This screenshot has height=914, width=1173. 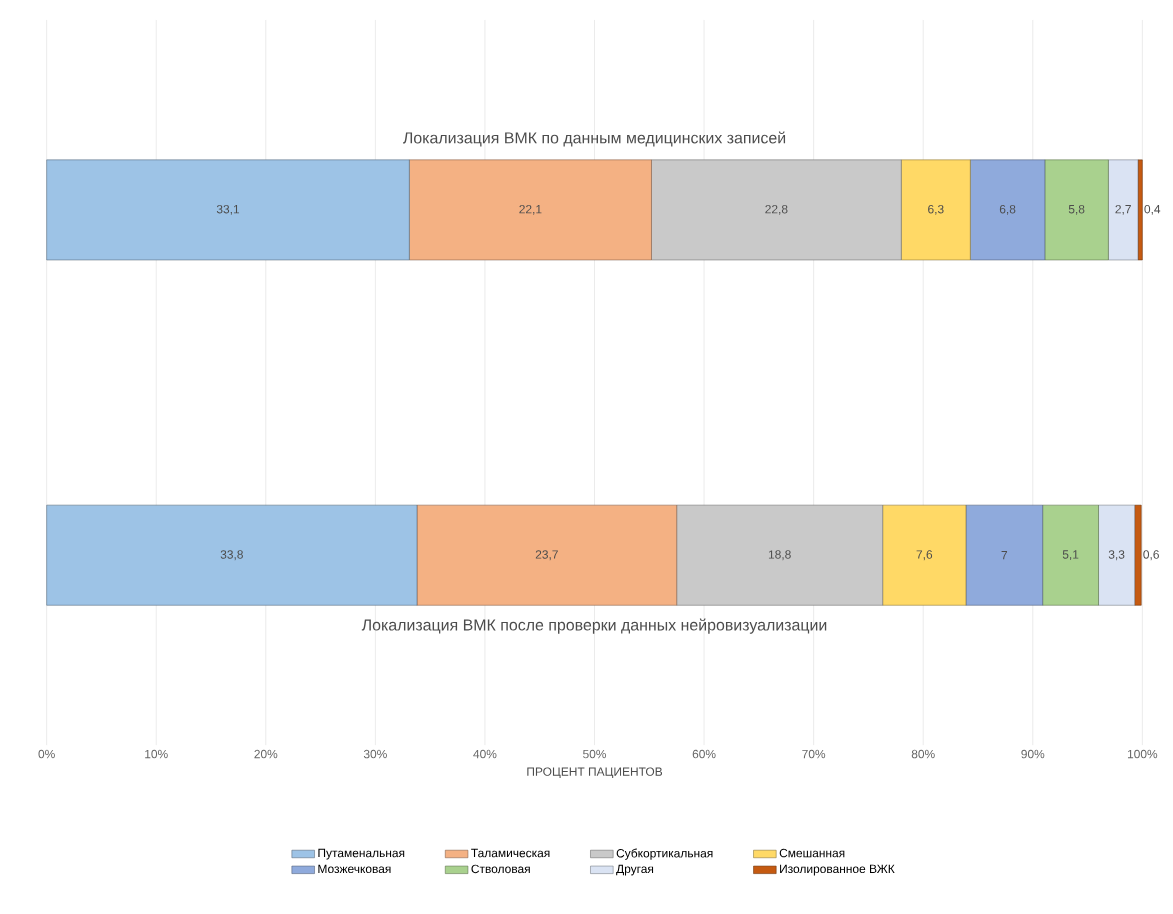 I want to click on y-tick-label: Локализация ВМК по данным медицинских записей, so click(x=594, y=139).